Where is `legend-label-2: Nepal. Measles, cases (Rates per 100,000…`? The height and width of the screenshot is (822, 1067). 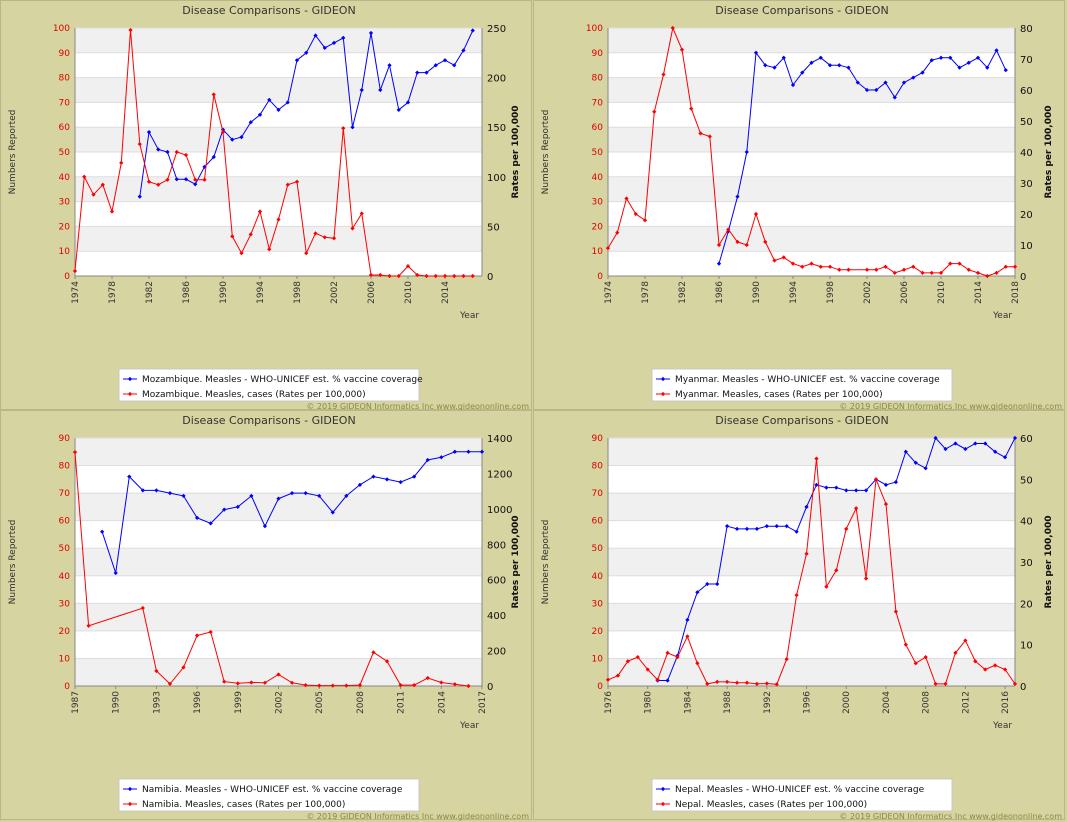
legend-label-2: Nepal. Measles, cases (Rates per 100,000… is located at coordinates (771, 805).